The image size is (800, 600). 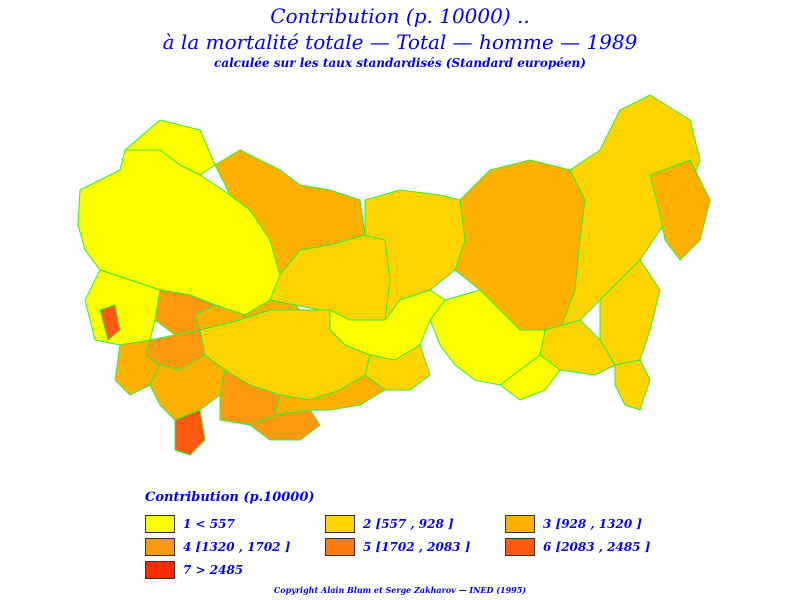 I want to click on region-tajikistan, so click(x=190, y=432).